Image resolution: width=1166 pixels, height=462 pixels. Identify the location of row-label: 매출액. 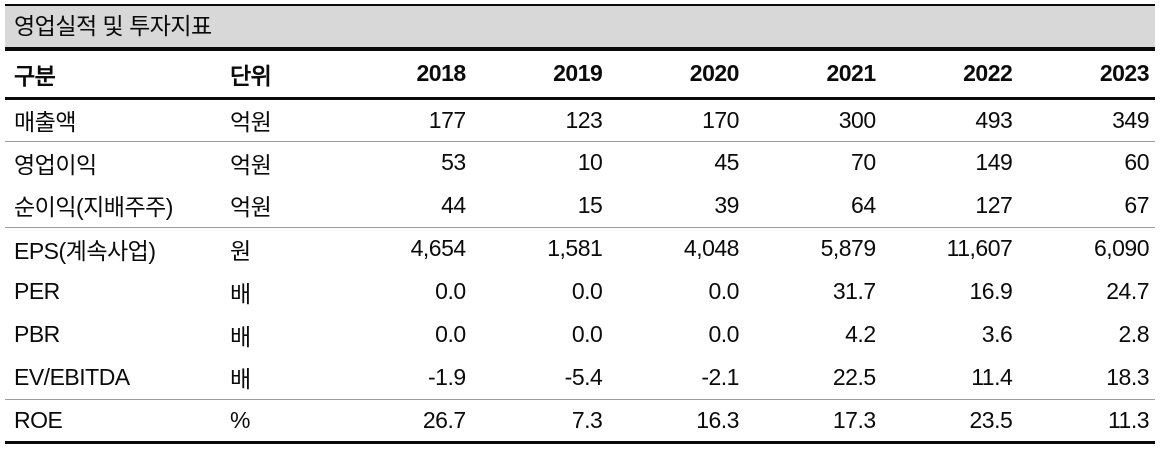
(117, 120).